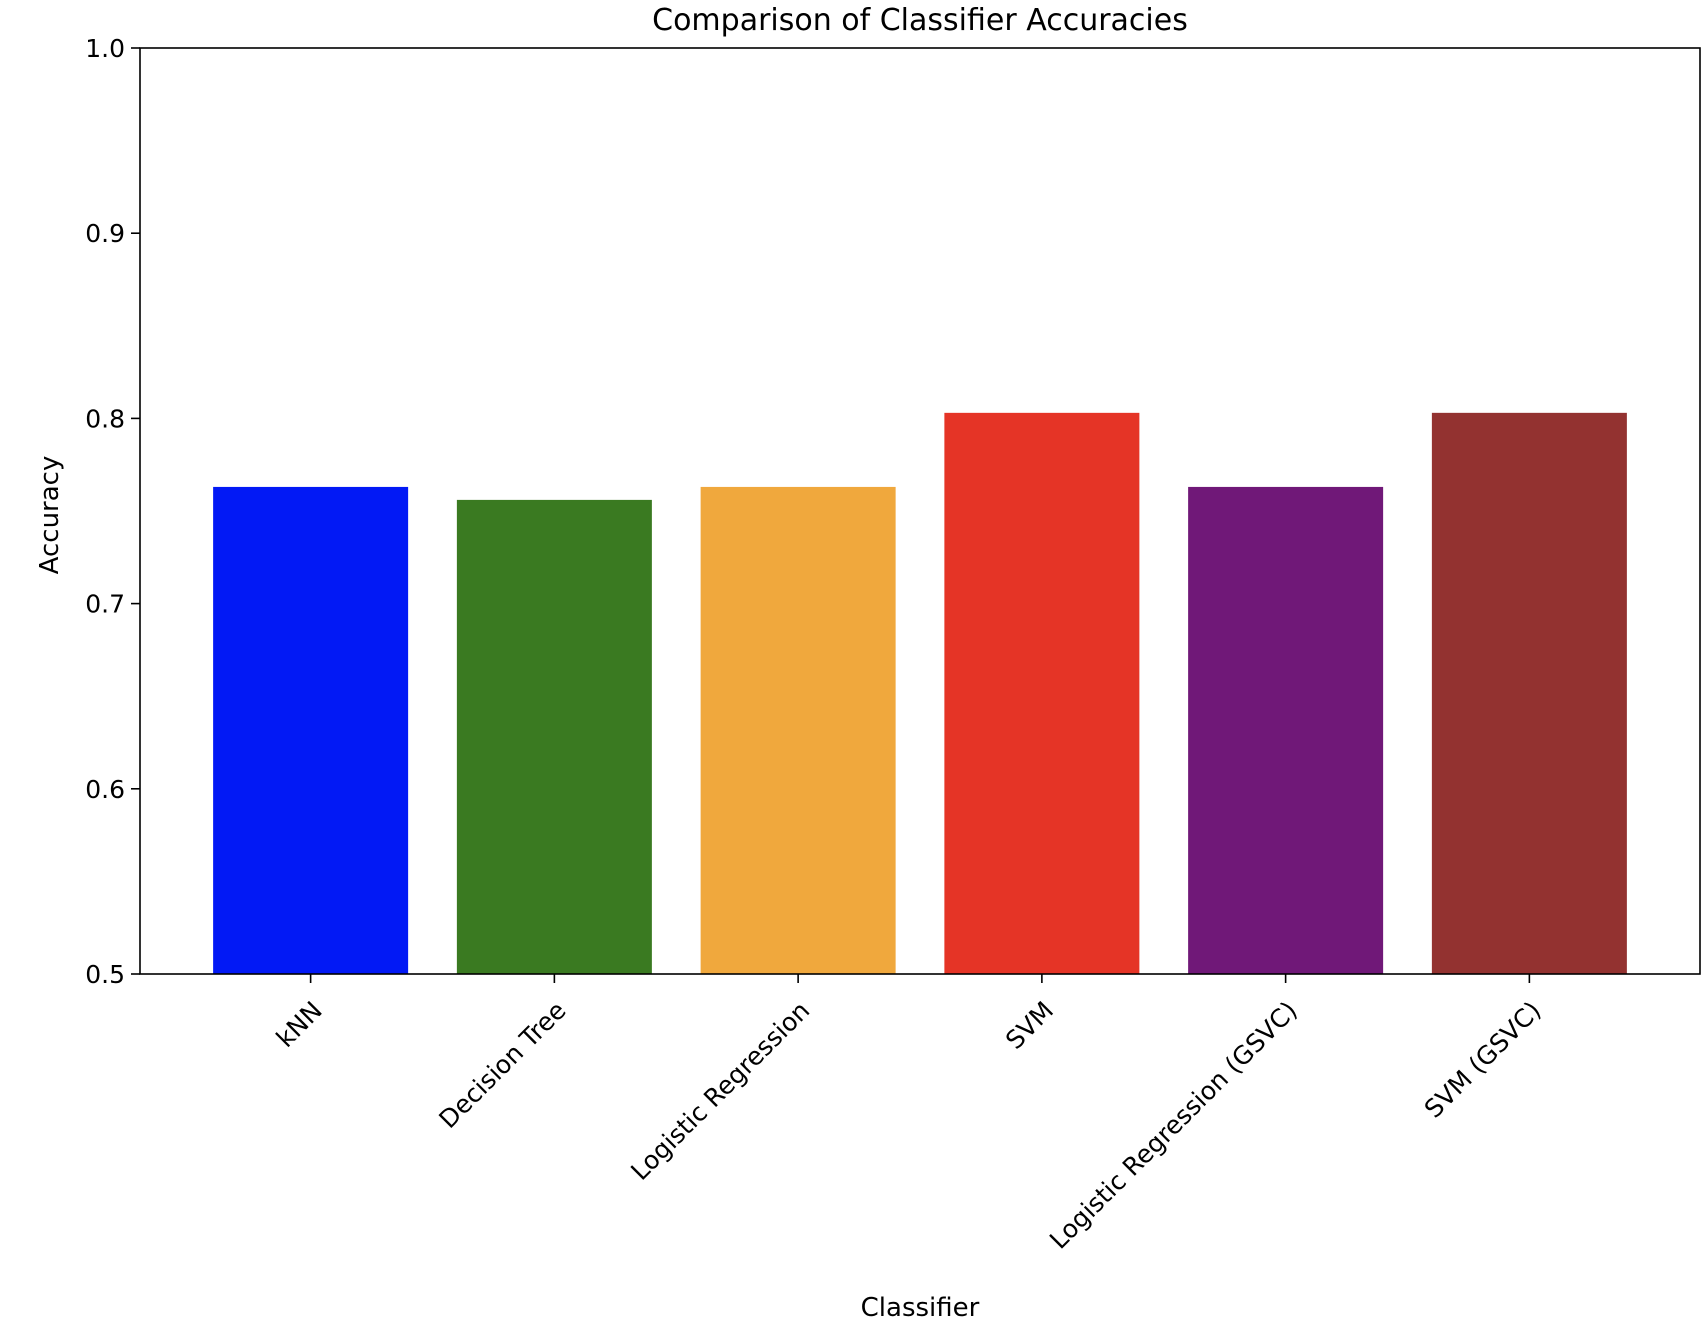  I want to click on chart-title: Comparison of Classifier Accuracies, so click(920, 20).